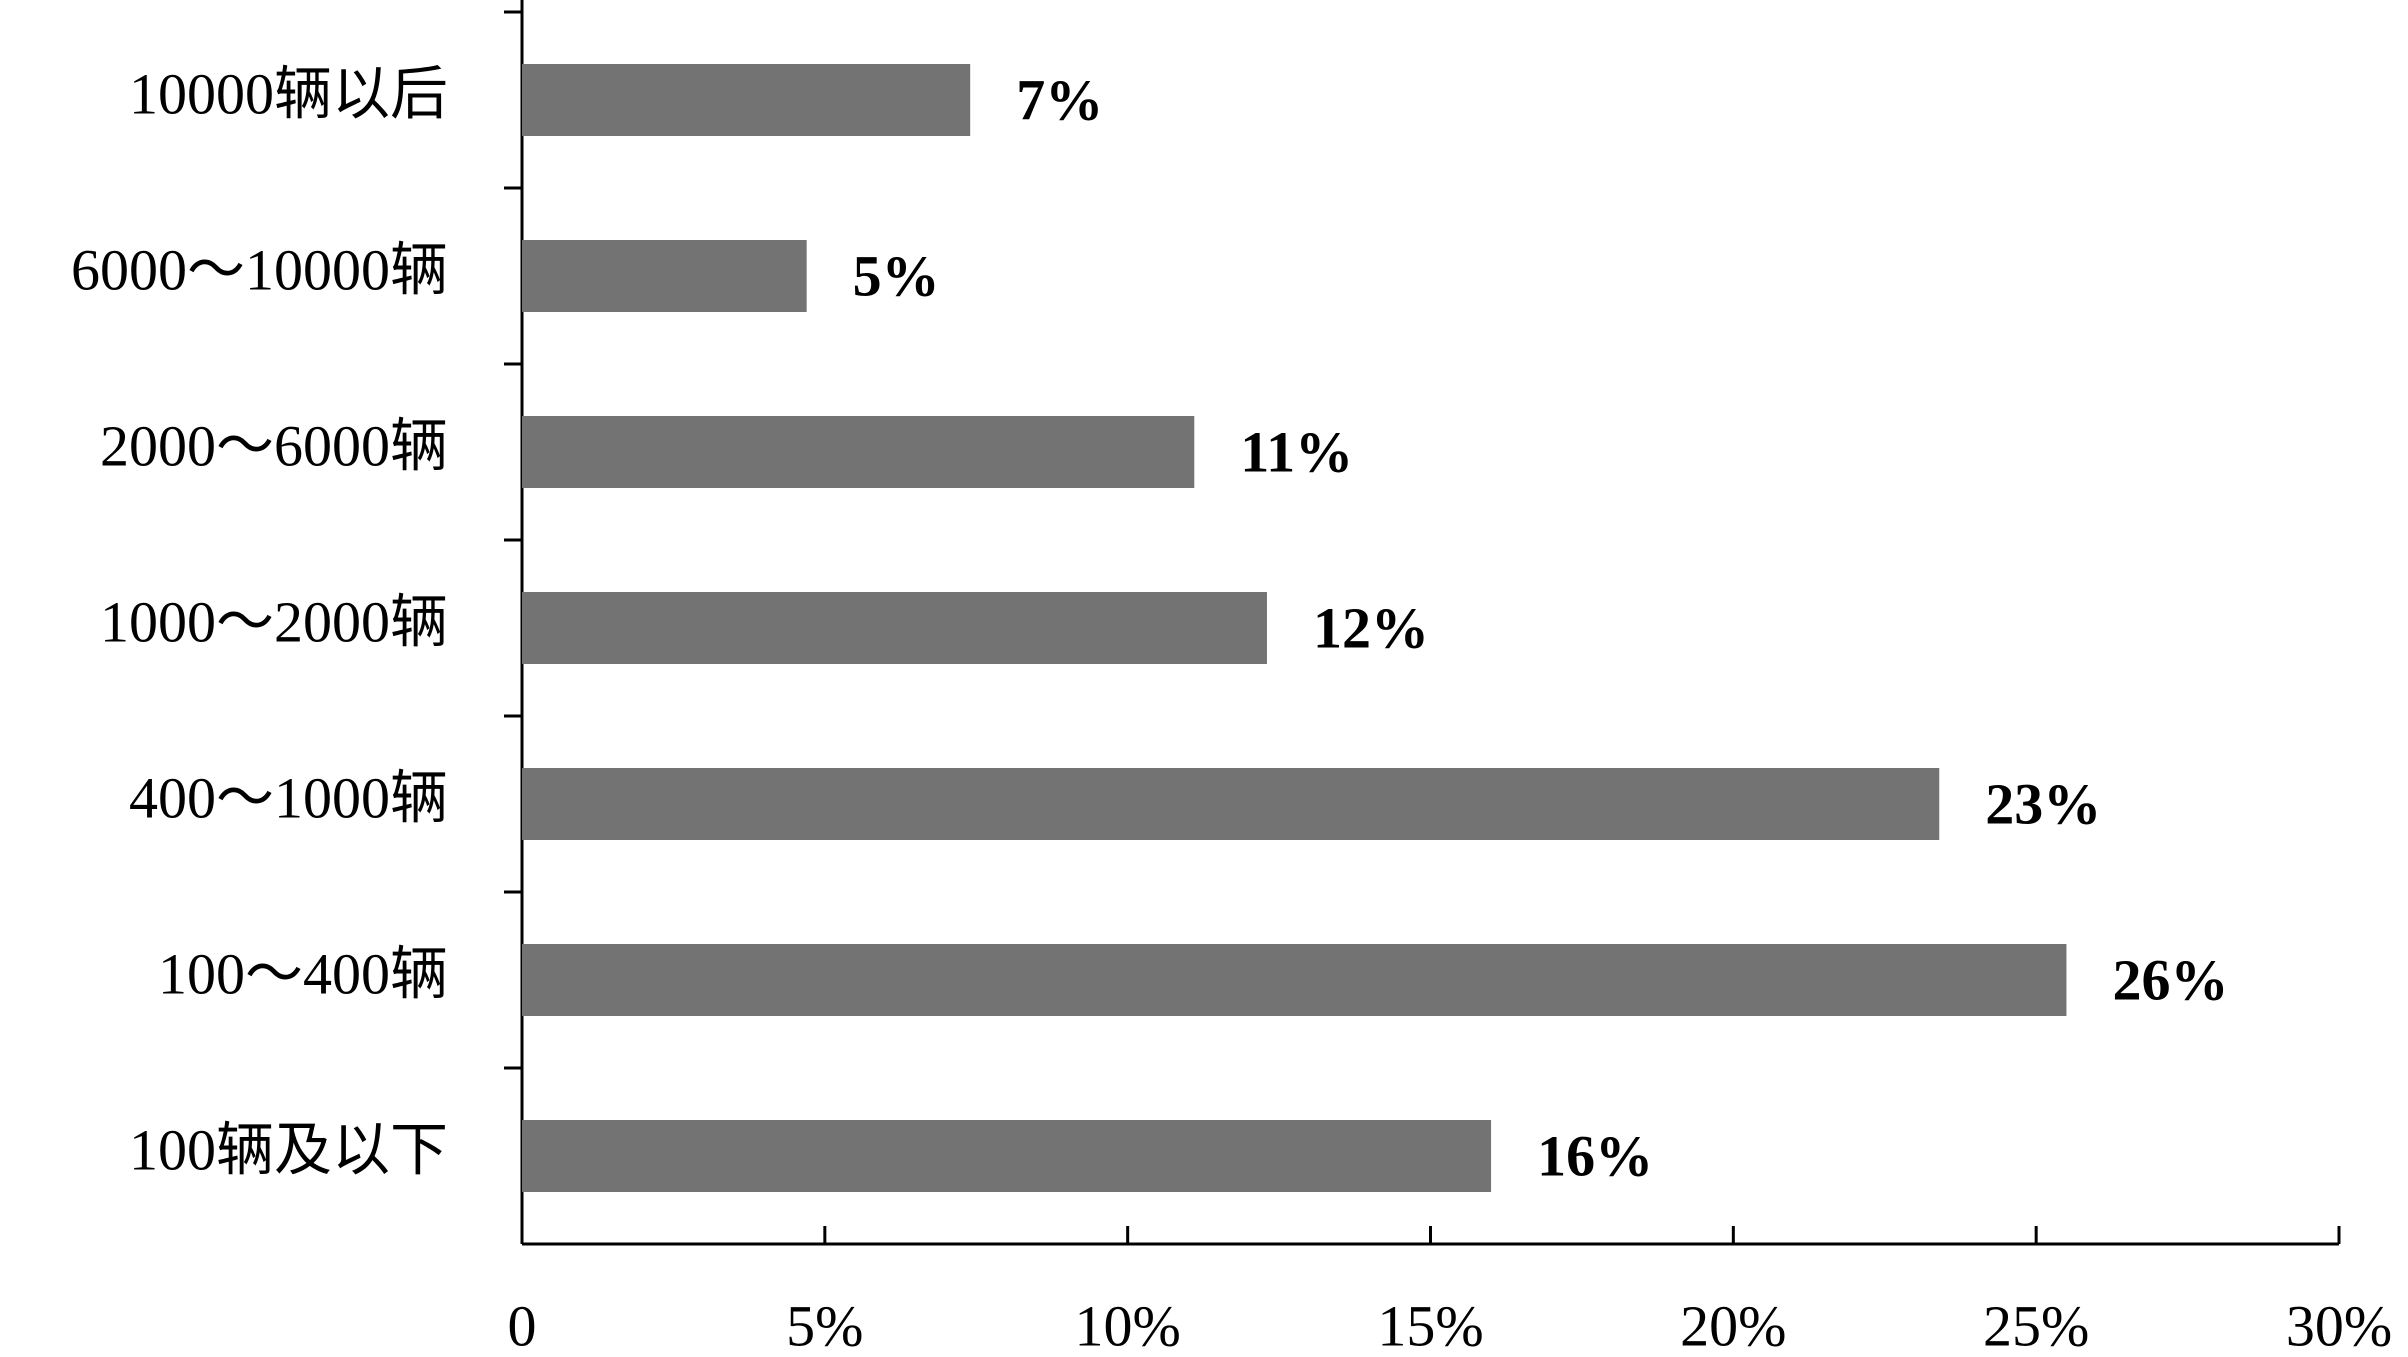  I want to click on x-tick-label: 0, so click(522, 1325).